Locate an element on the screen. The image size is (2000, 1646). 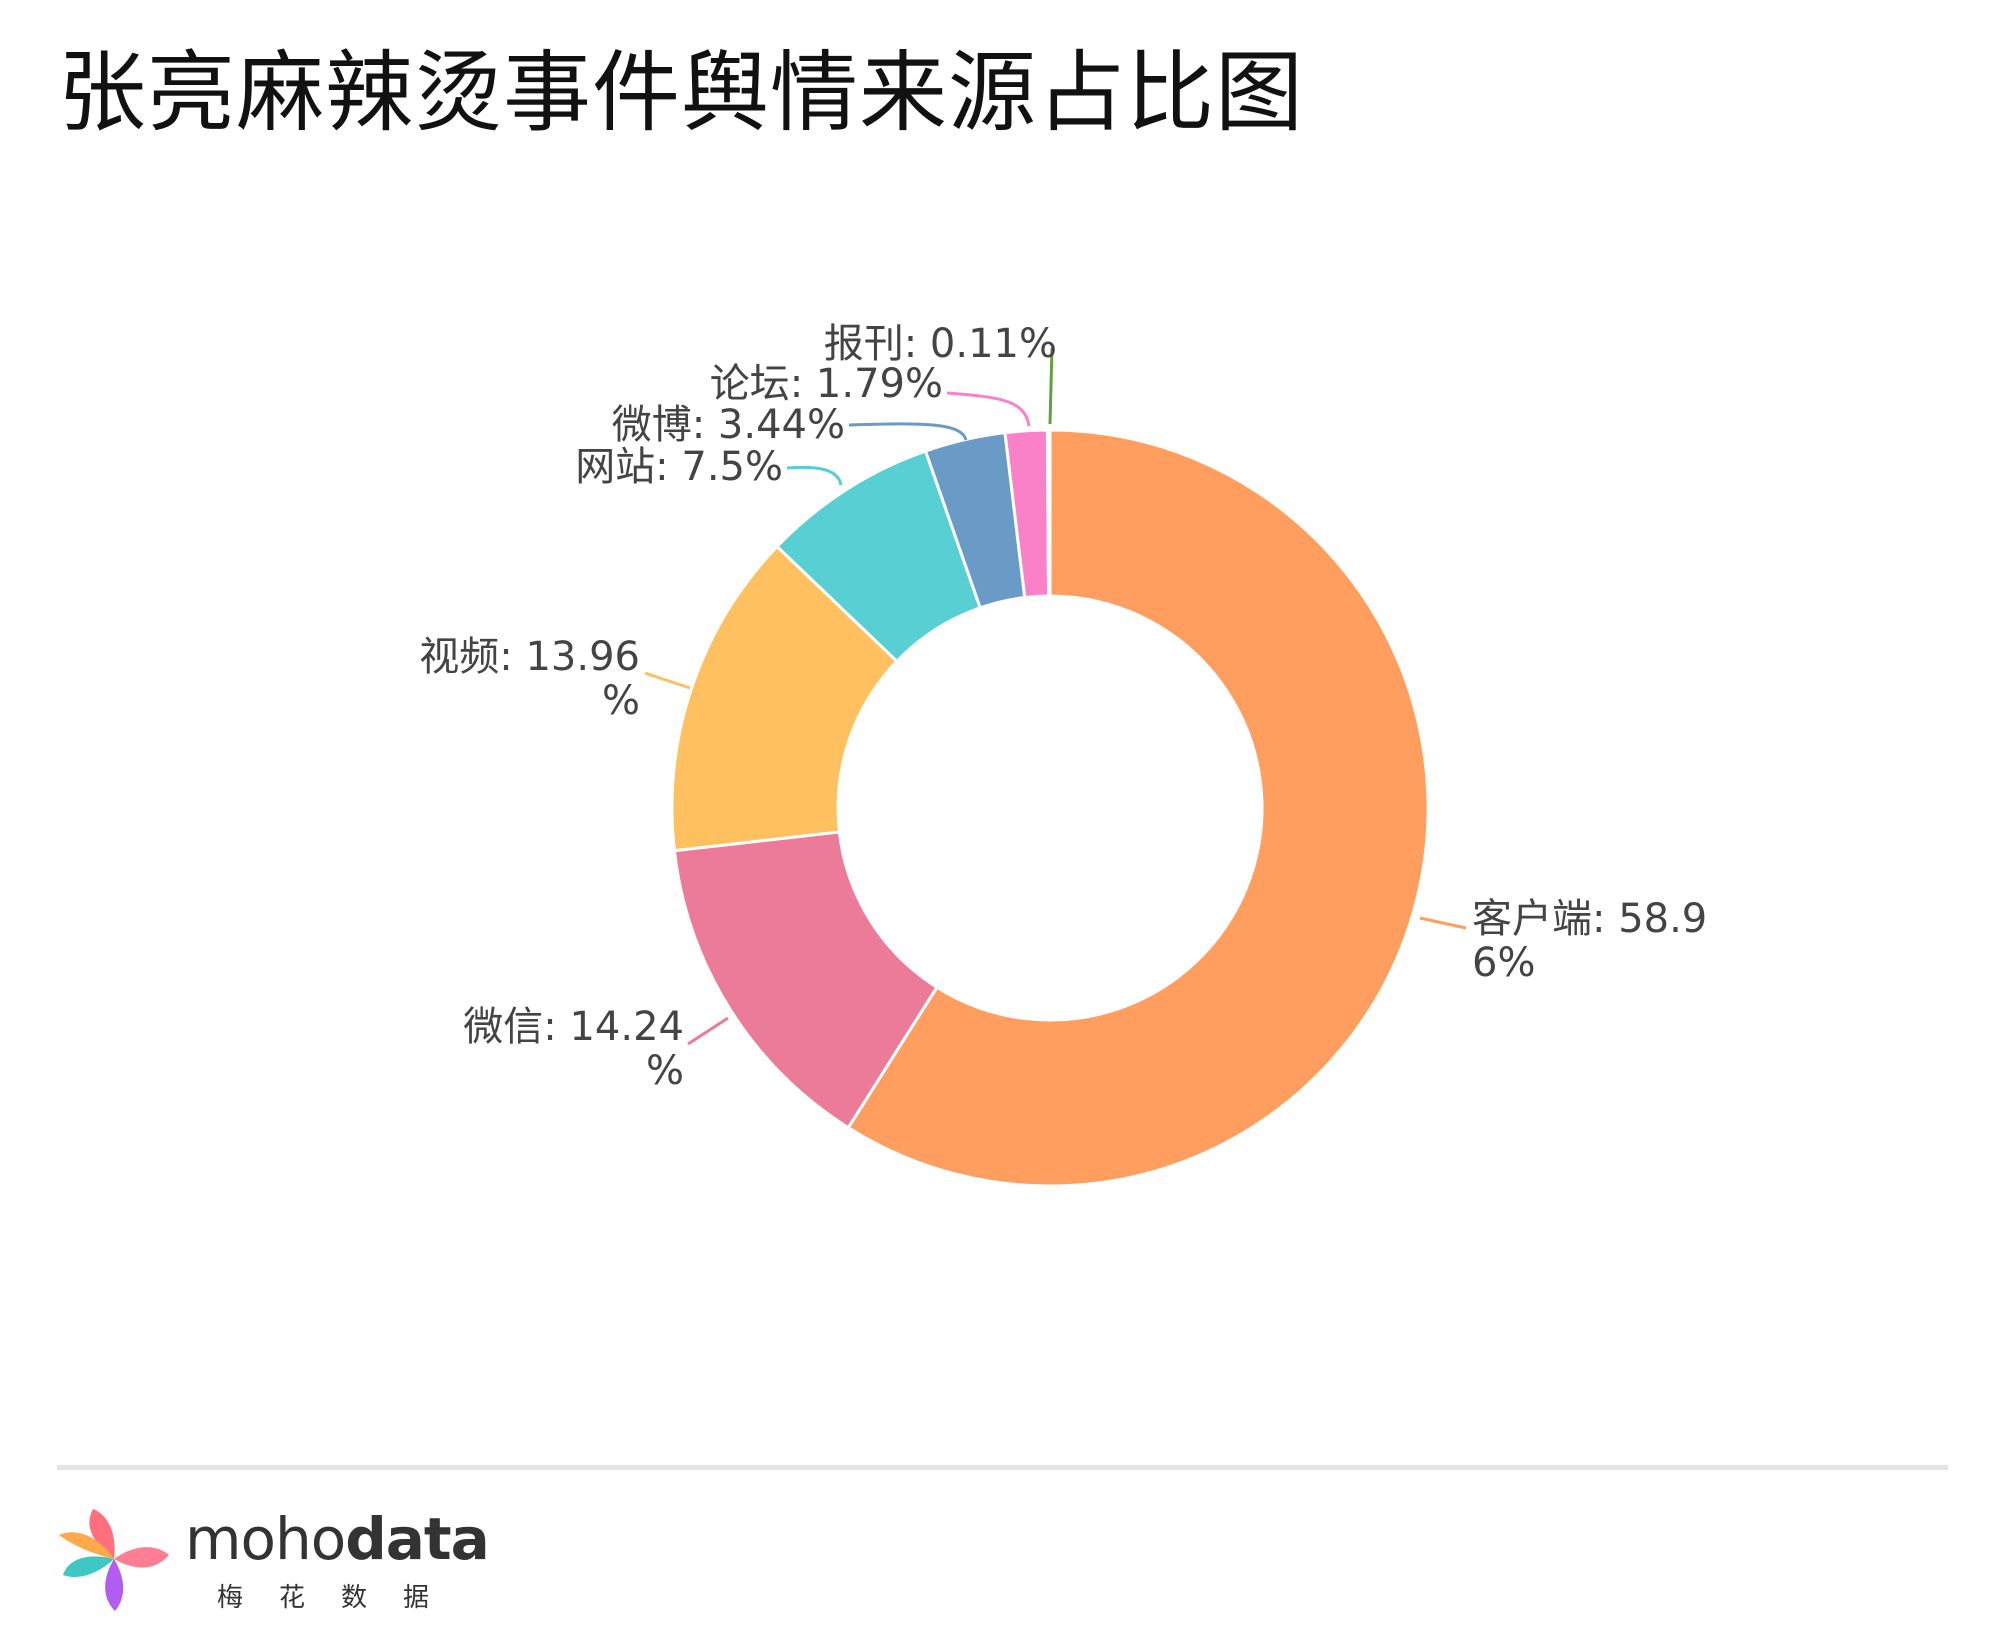
data-label-3-cont: % is located at coordinates (621, 701).